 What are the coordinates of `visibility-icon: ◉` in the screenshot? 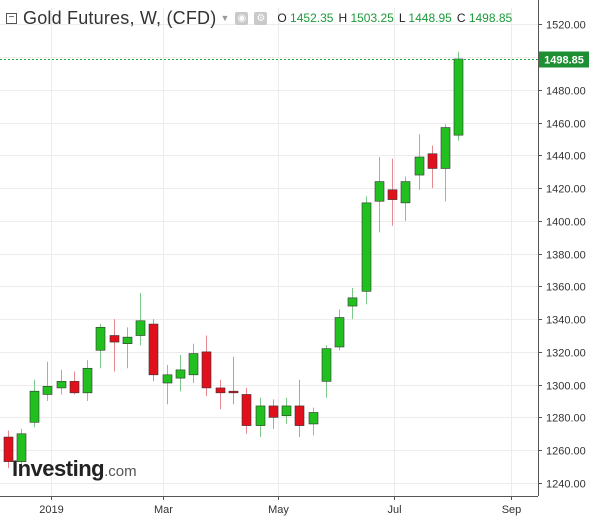 It's located at (242, 18).